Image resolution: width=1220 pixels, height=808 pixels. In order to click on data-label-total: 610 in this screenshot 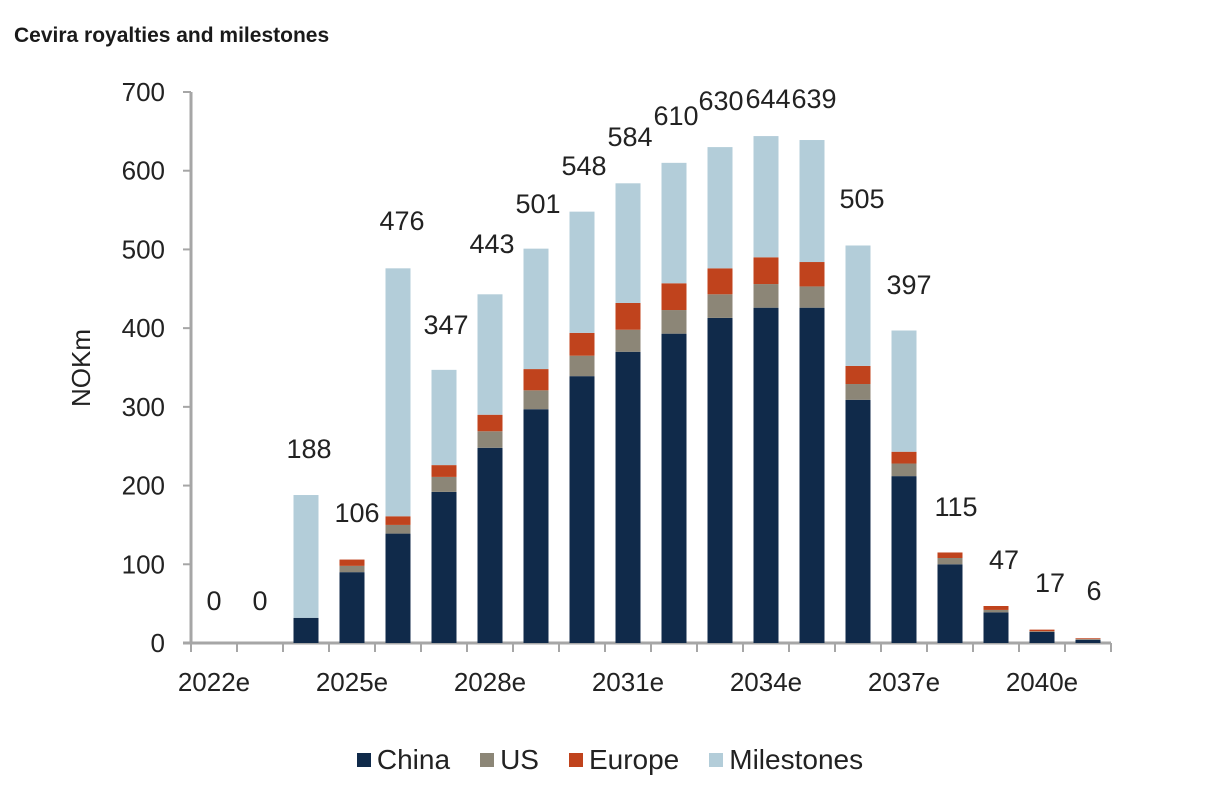, I will do `click(675, 116)`.